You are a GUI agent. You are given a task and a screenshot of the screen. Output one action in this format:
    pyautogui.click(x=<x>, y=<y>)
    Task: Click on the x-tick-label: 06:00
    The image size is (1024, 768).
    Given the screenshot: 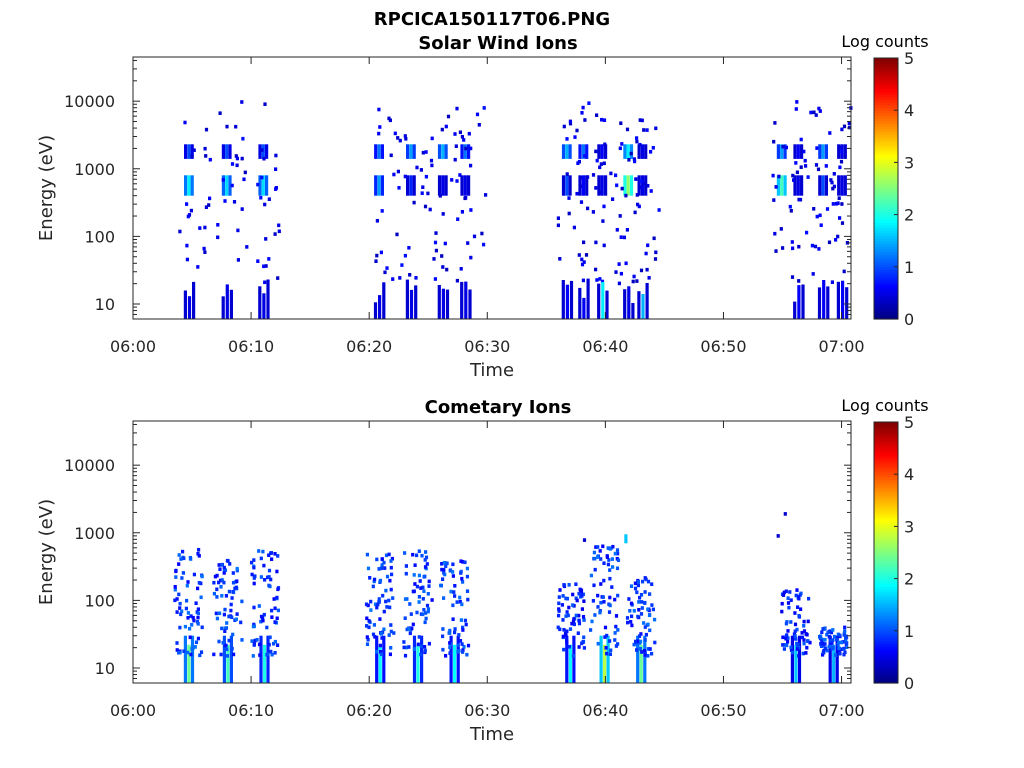 What is the action you would take?
    pyautogui.click(x=133, y=710)
    